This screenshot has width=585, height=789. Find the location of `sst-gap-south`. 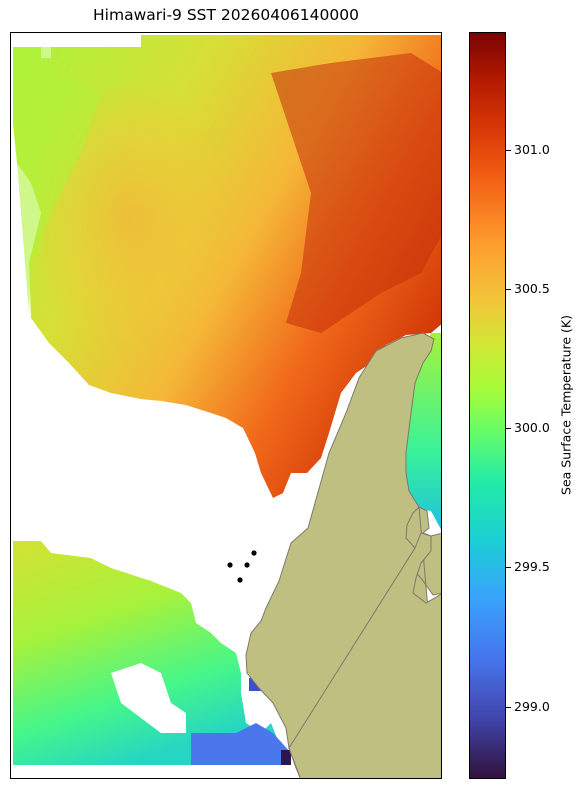

sst-gap-south is located at coordinates (148, 698).